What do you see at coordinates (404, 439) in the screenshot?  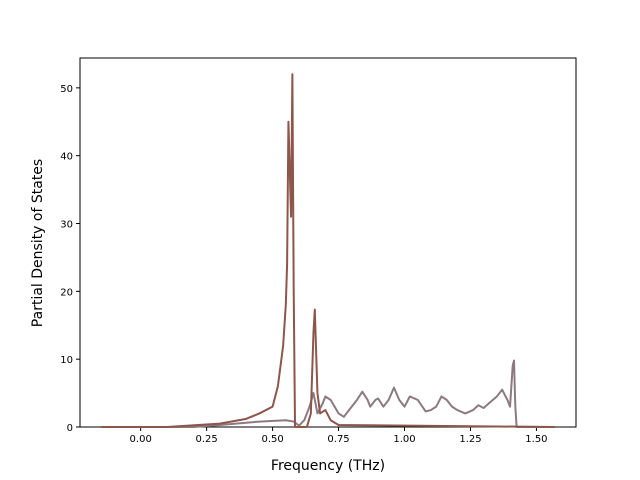 I see `x-tick-label: 1.00` at bounding box center [404, 439].